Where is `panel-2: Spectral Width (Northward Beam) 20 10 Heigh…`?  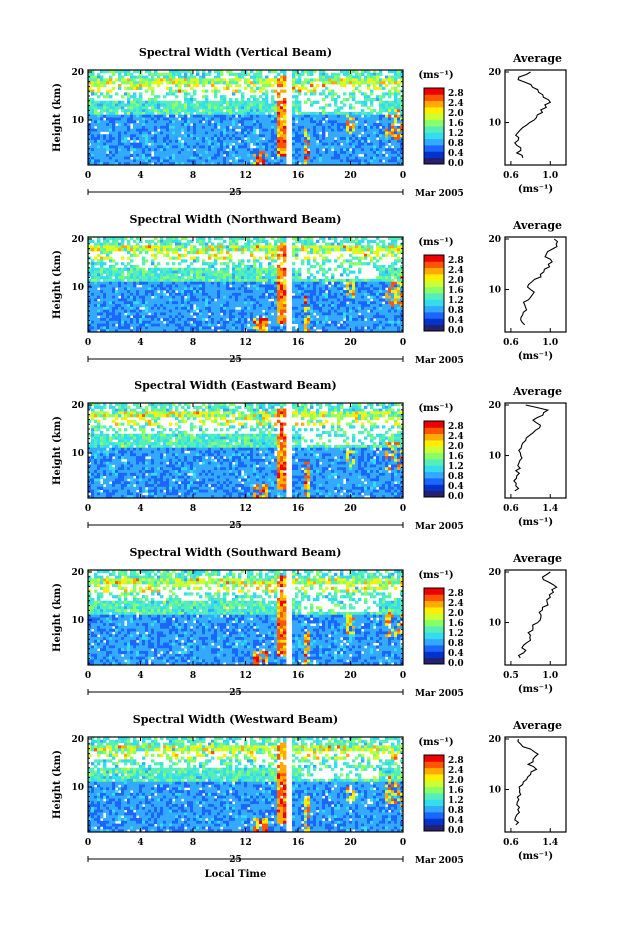
panel-2: Spectral Width (Northward Beam) 20 10 Heigh… is located at coordinates (309, 289).